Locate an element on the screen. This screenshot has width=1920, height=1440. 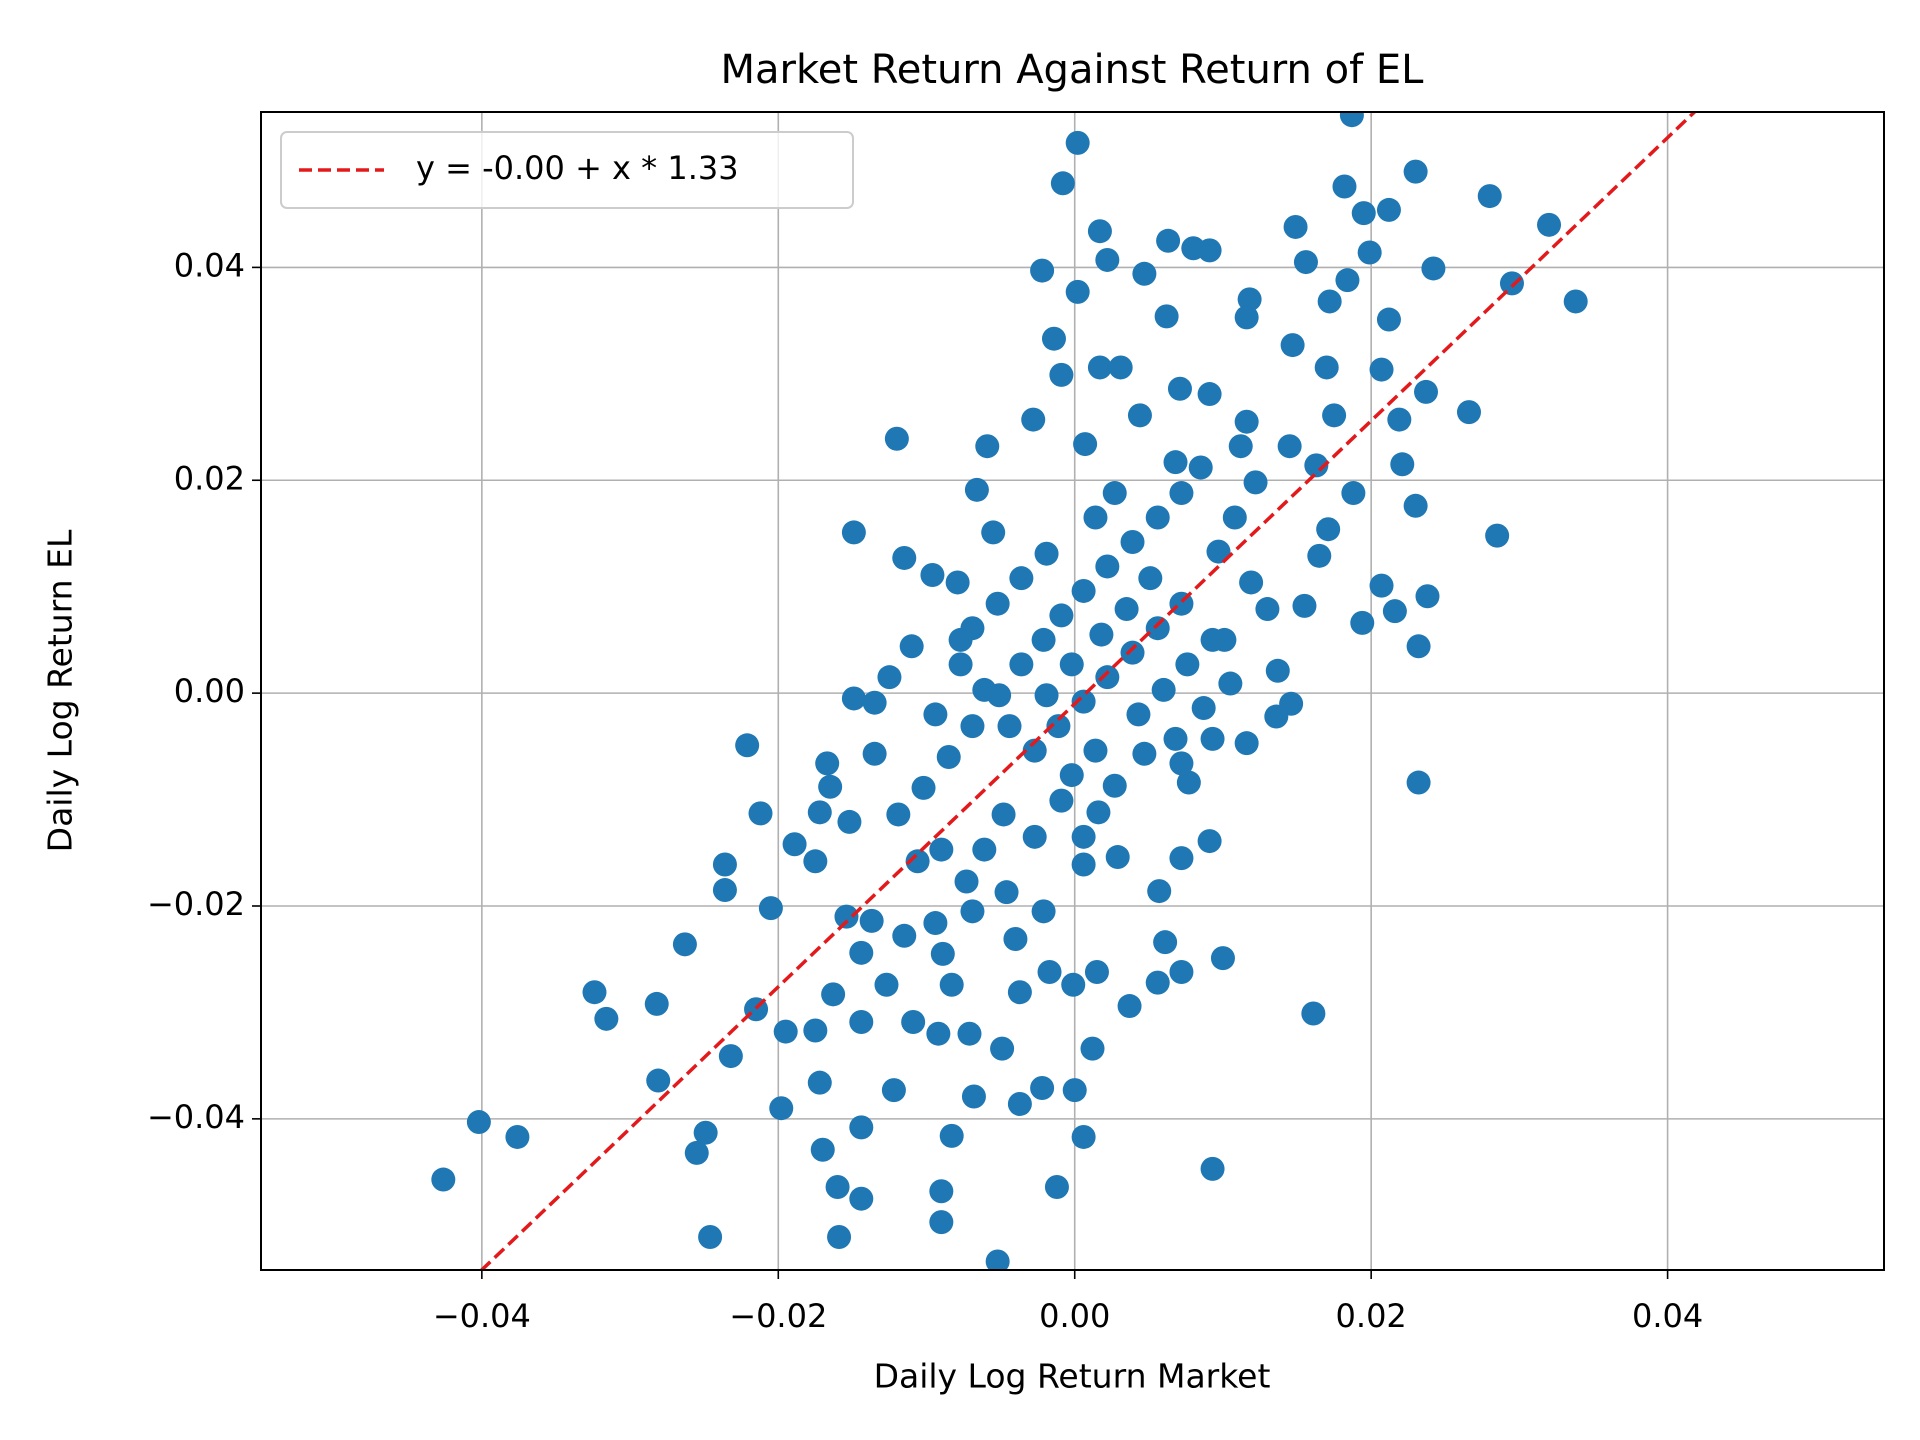
legend-label: y = -0.00 + x * 1.33 is located at coordinates (577, 168).